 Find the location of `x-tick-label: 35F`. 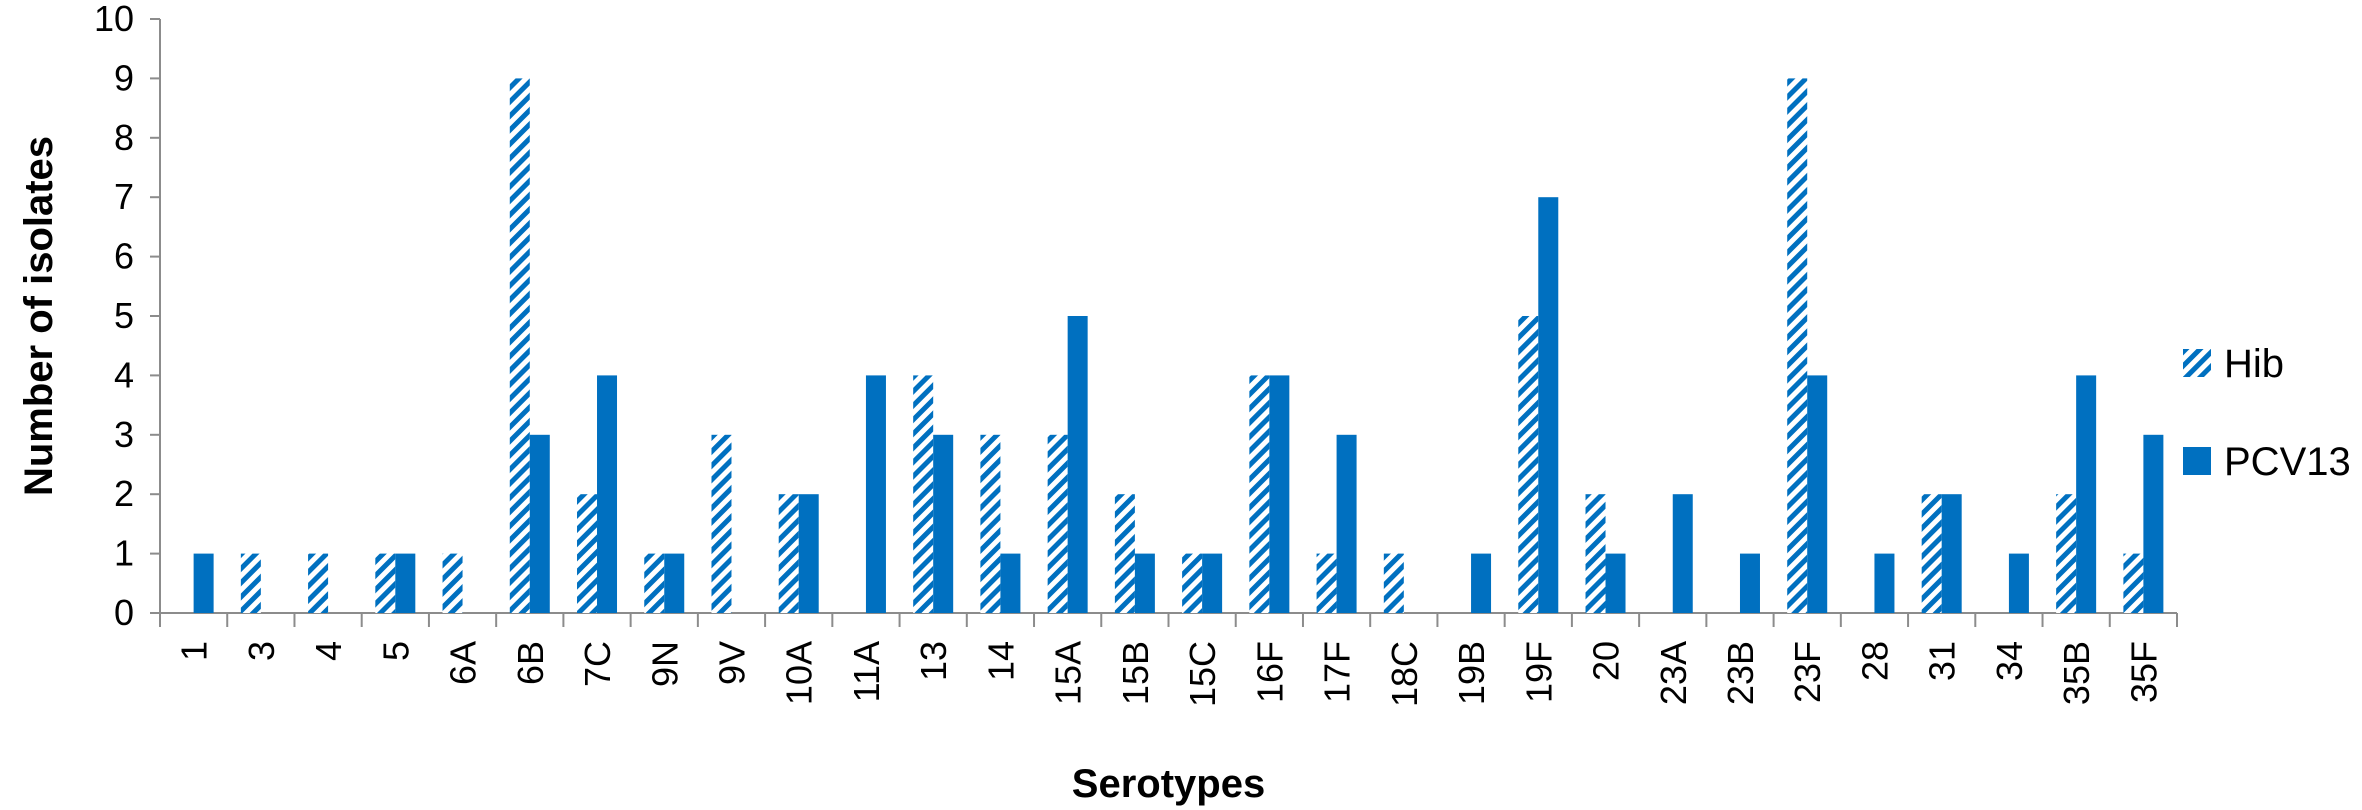

x-tick-label: 35F is located at coordinates (2143, 672).